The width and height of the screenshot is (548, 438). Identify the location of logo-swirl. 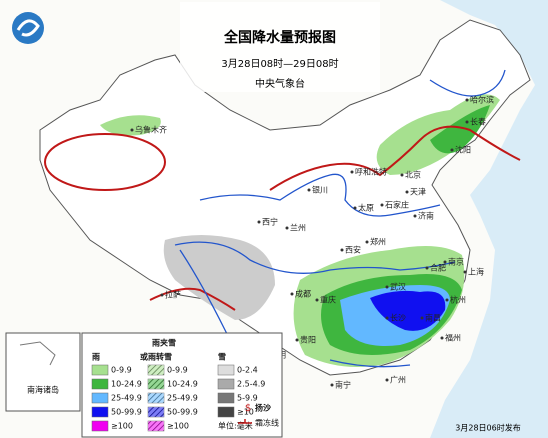
(28, 28).